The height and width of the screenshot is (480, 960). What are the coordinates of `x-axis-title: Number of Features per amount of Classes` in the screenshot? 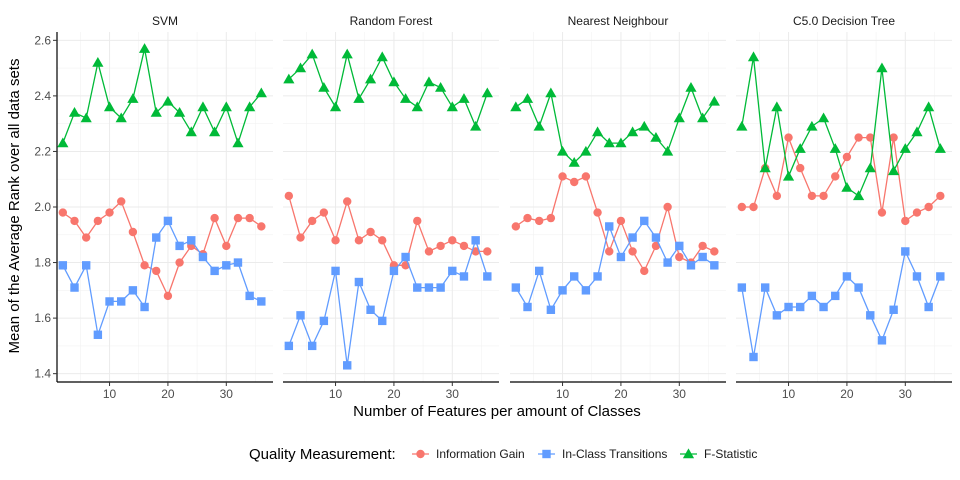 It's located at (497, 411).